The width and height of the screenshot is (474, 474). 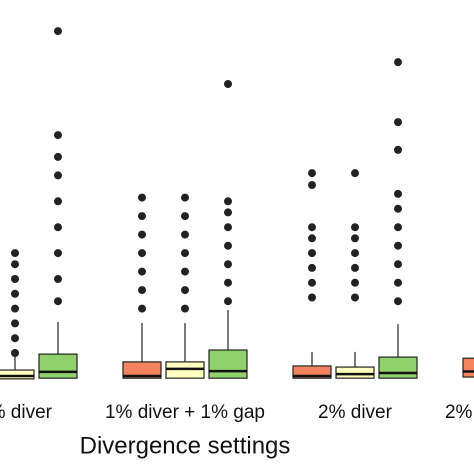 What do you see at coordinates (185, 445) in the screenshot?
I see `x-axis-title: Divergence settings` at bounding box center [185, 445].